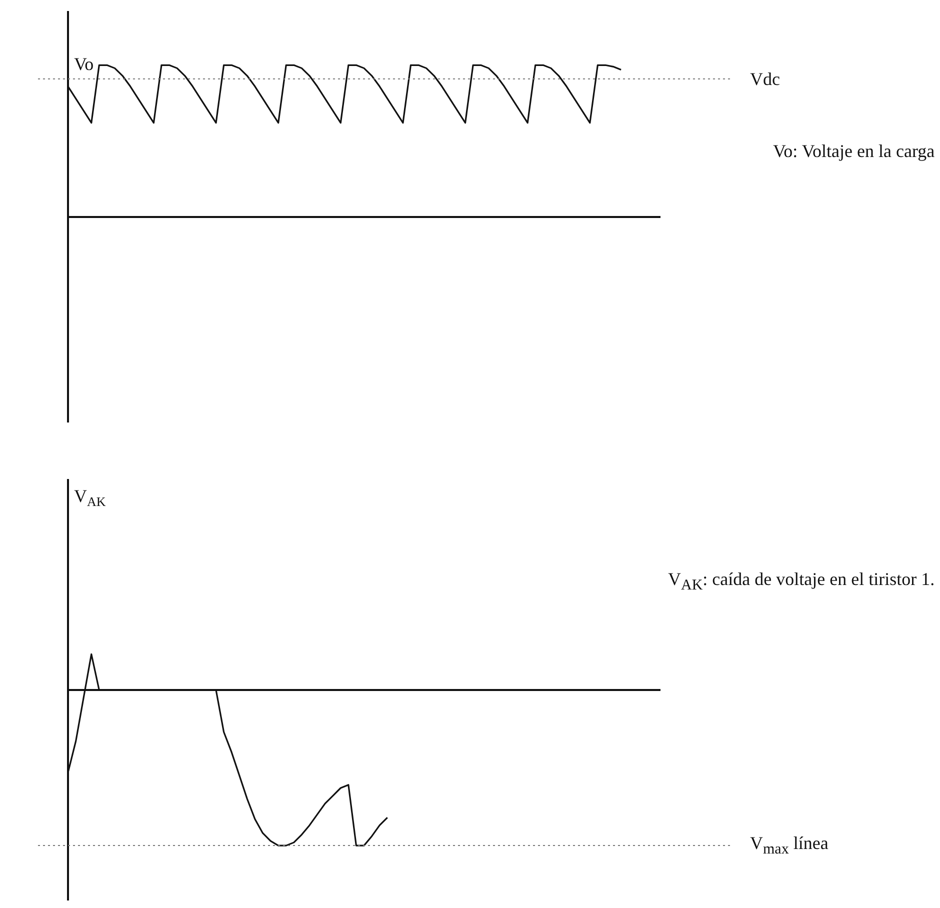 The width and height of the screenshot is (940, 908). Describe the element at coordinates (801, 581) in the screenshot. I see `text: V$_{AK}$: caída de voltaje en el tiristor 1.` at that location.